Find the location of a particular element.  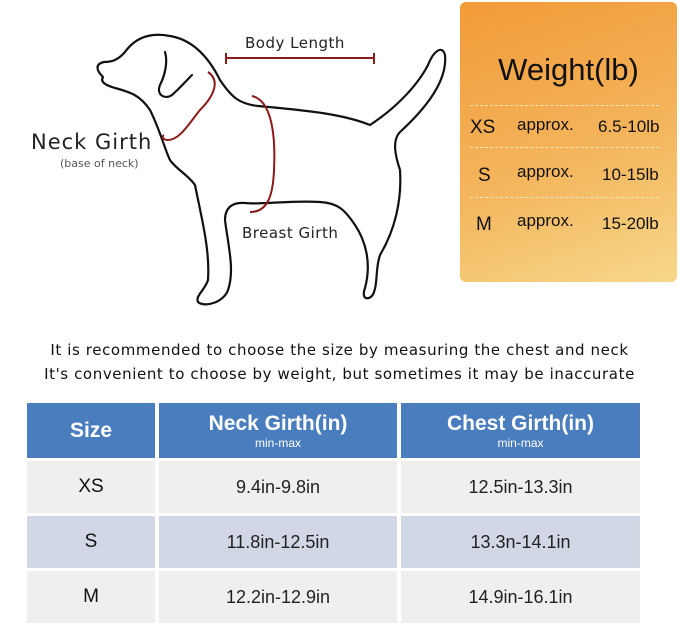

header-label: Chest Girth(in) is located at coordinates (520, 423).